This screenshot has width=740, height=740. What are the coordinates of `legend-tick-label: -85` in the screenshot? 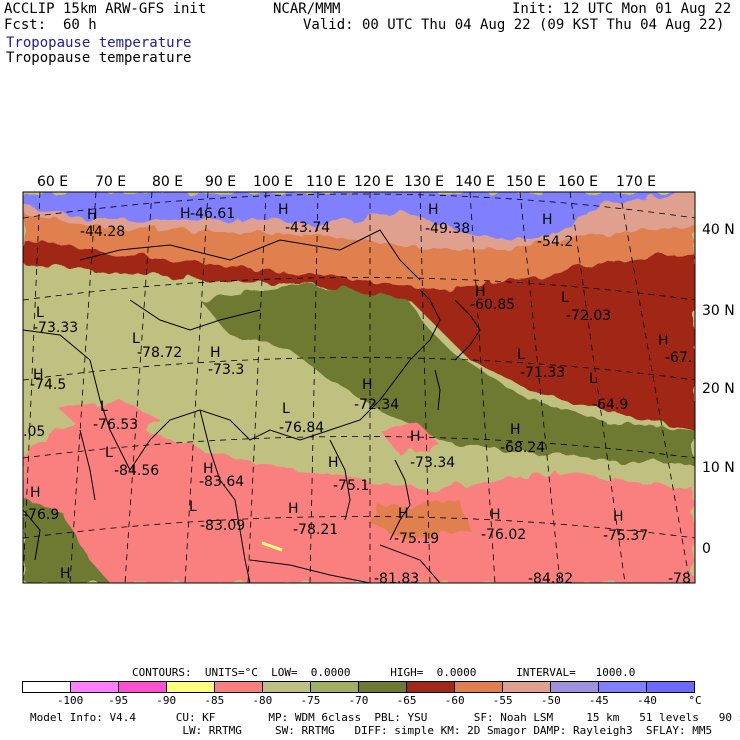 It's located at (214, 700).